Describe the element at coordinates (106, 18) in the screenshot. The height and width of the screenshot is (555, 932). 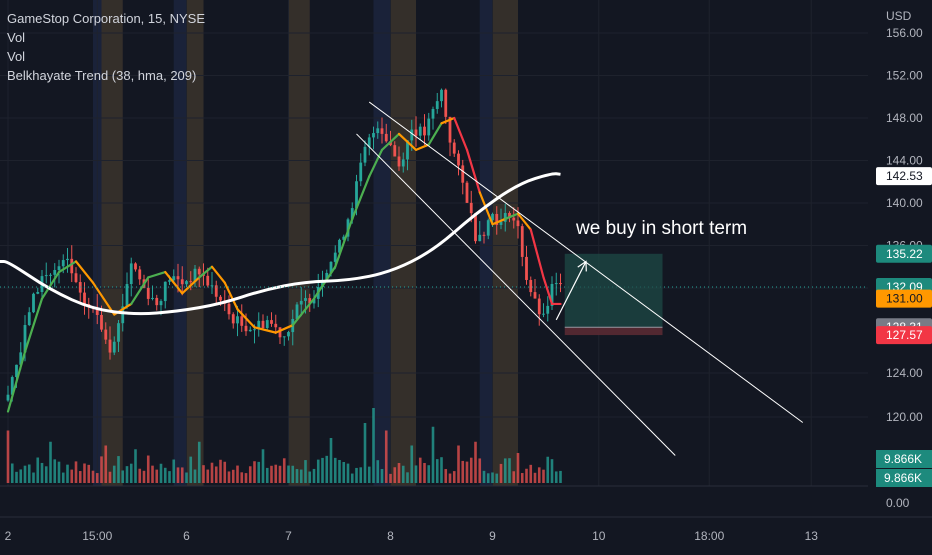
I see `symbol-title: GameStop Corporation, 15, NYSE` at that location.